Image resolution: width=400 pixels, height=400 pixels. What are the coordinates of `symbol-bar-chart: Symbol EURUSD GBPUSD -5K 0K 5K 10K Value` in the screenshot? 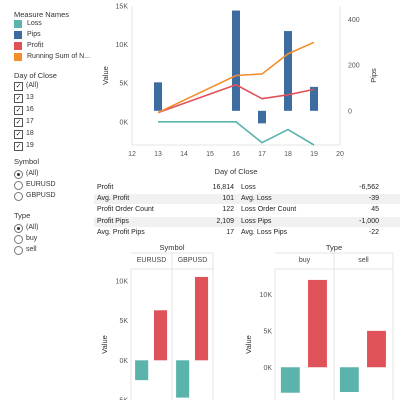 It's located at (157, 321).